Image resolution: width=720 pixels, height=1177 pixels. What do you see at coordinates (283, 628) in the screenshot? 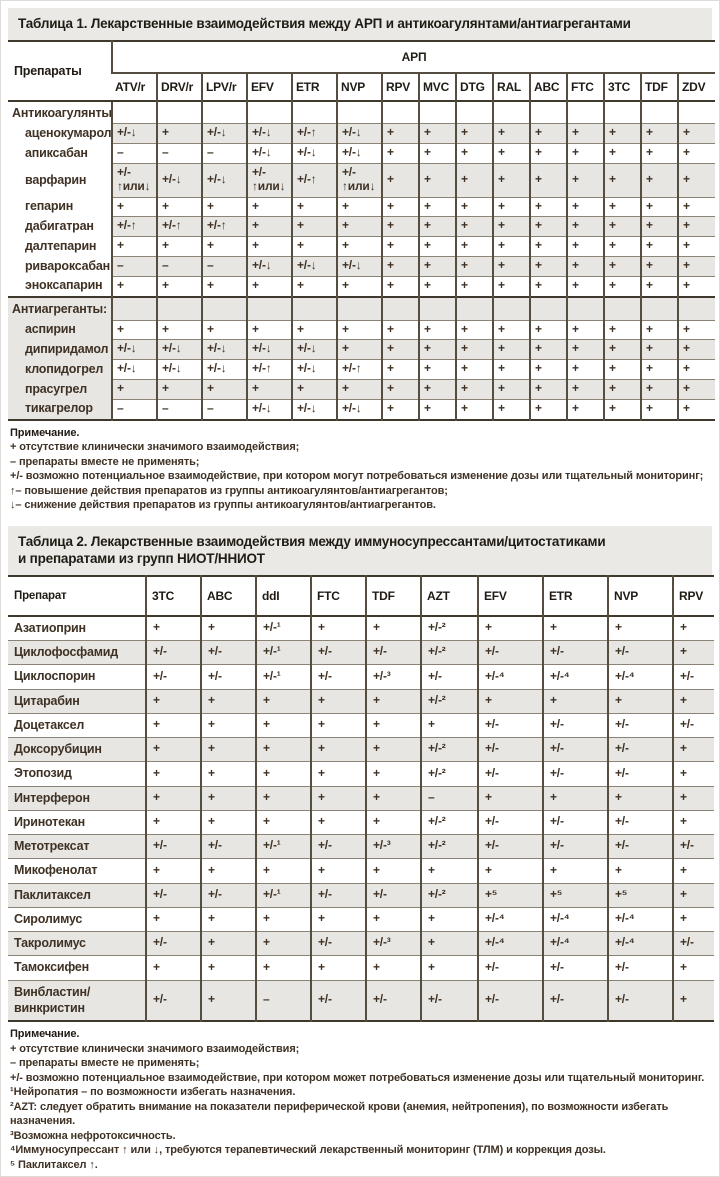
I see `interaction-cell: +/-¹` at bounding box center [283, 628].